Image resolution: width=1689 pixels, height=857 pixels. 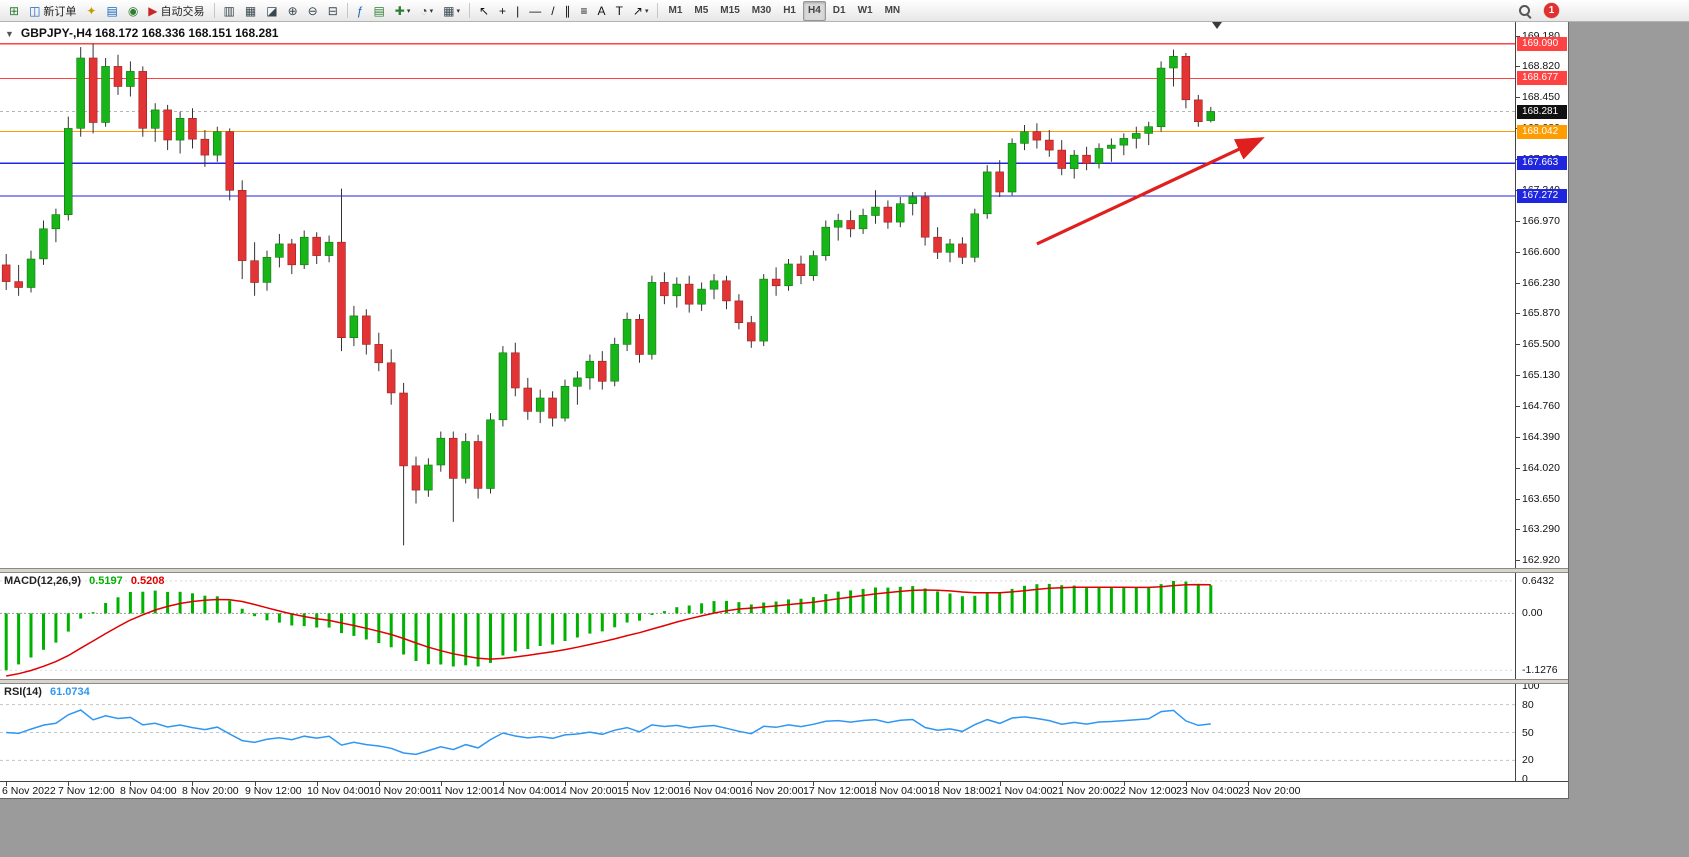 What do you see at coordinates (1541, 437) in the screenshot?
I see `price-tick-label: 164.390` at bounding box center [1541, 437].